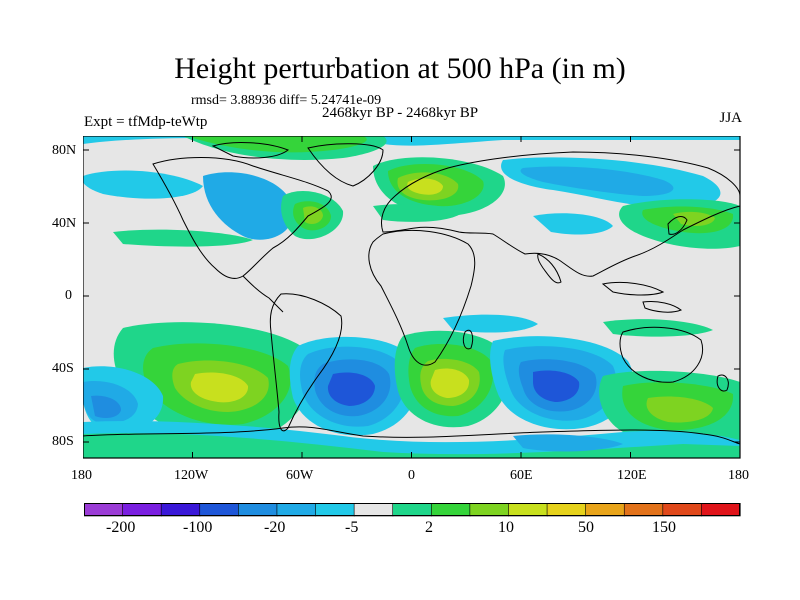 The height and width of the screenshot is (600, 800). Describe the element at coordinates (730, 118) in the screenshot. I see `season-label: JJA` at that location.